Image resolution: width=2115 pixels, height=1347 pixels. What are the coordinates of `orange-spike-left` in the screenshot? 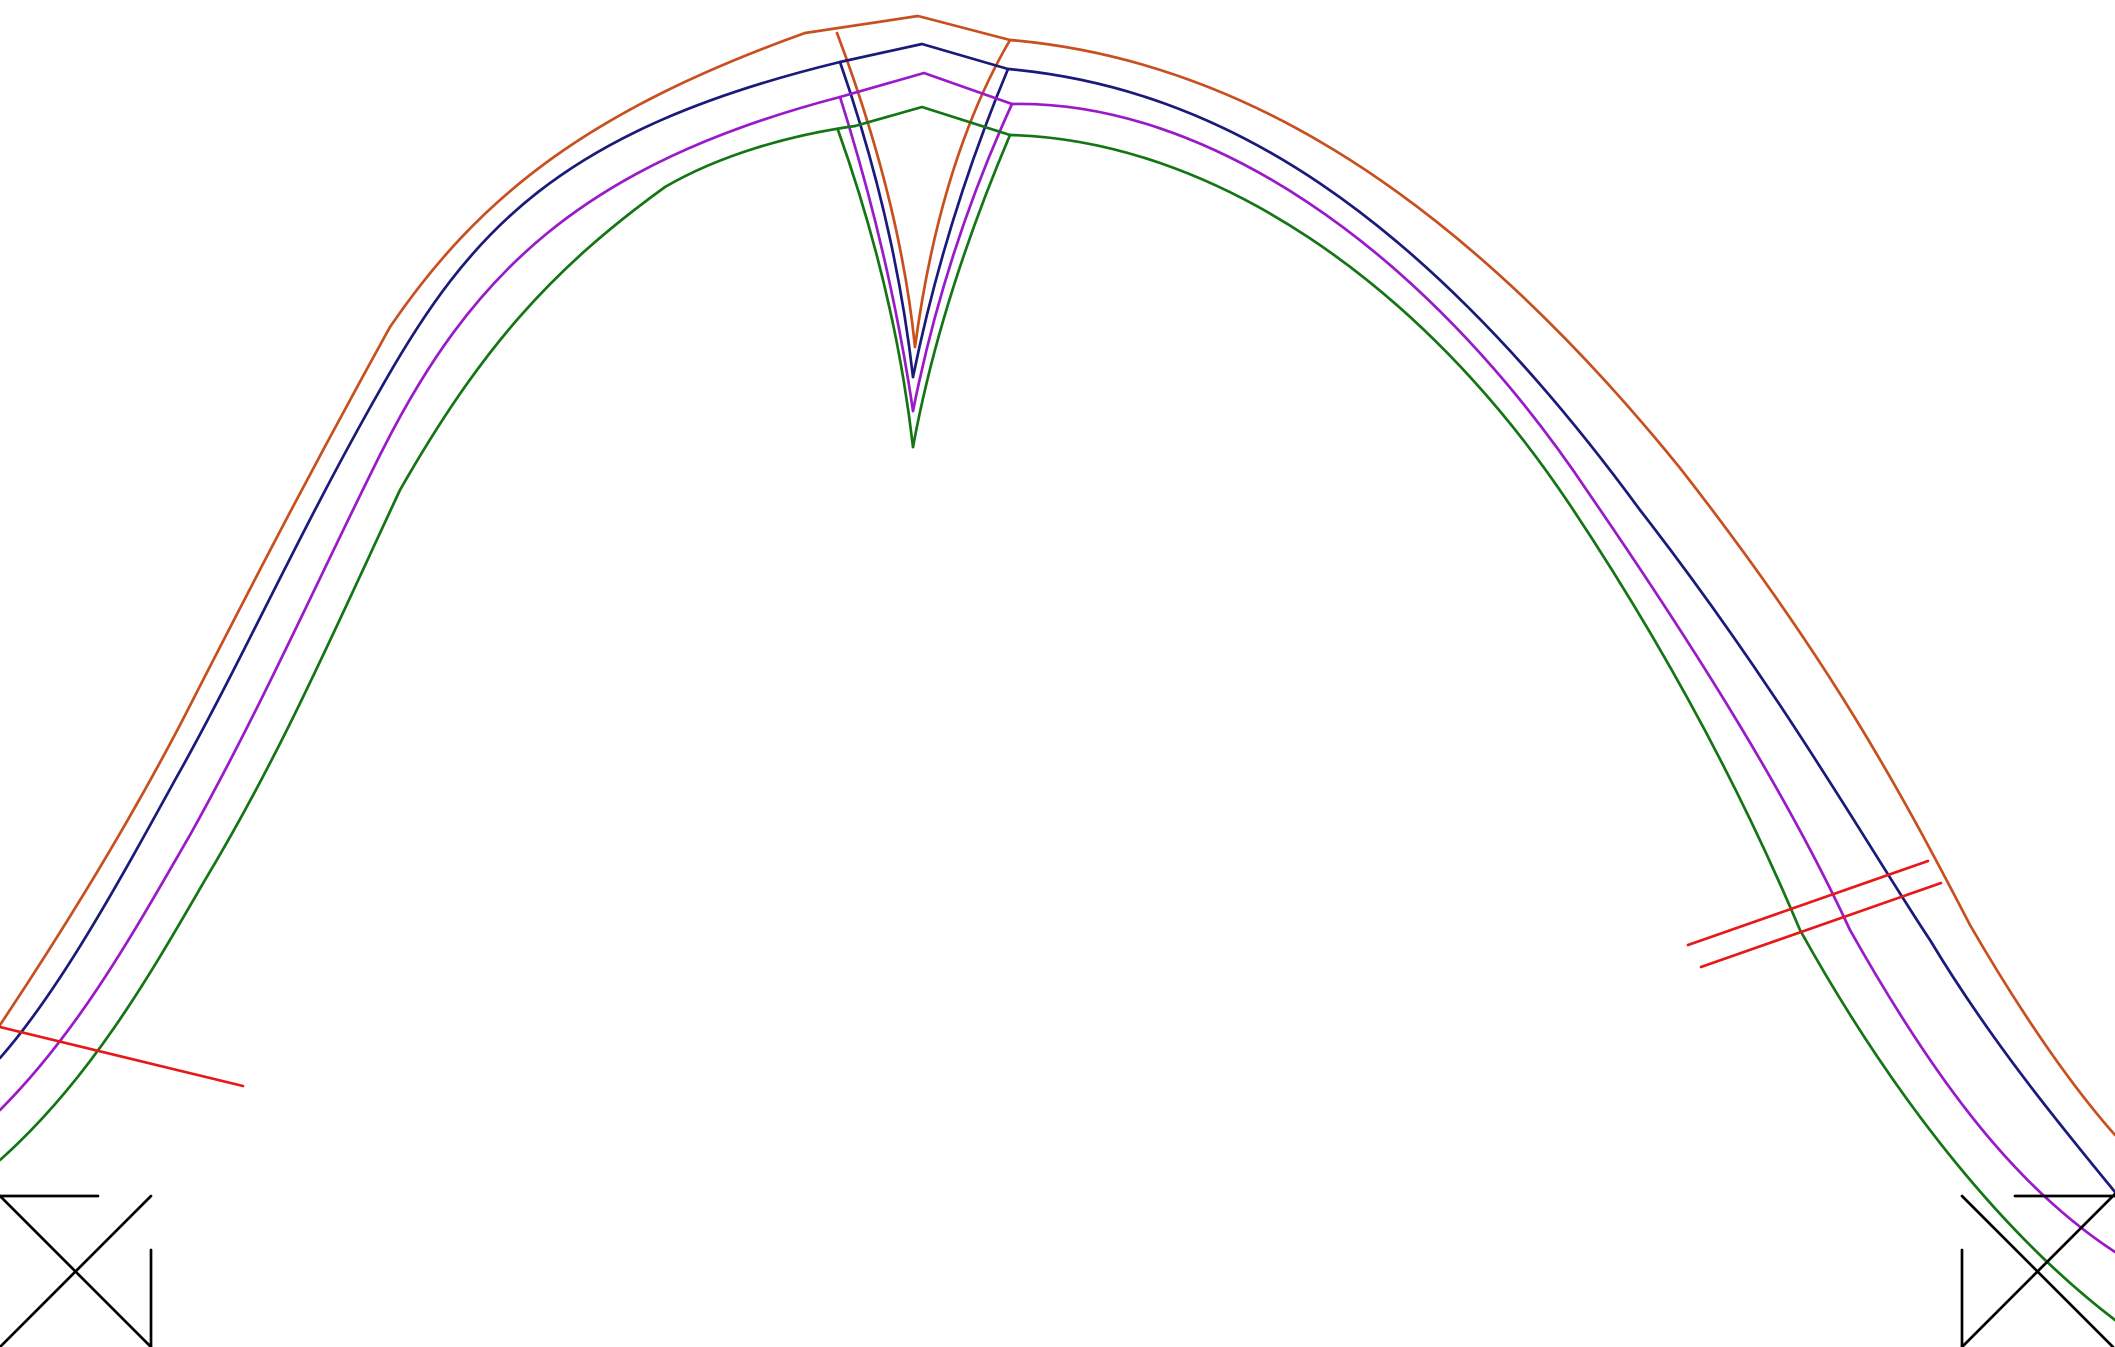 It's located at (876, 190).